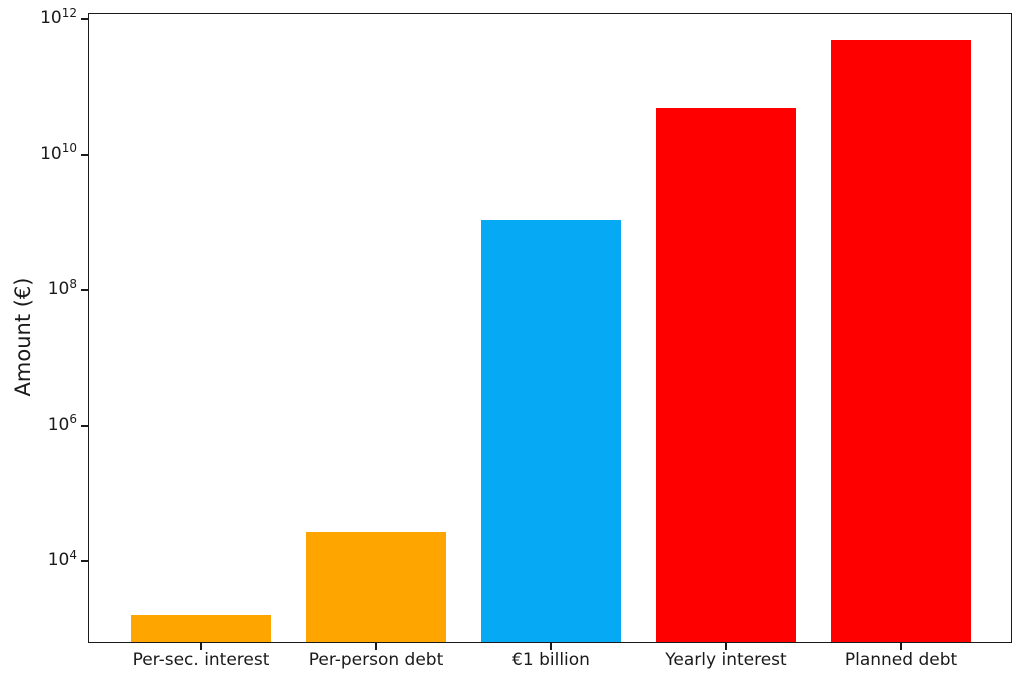 The height and width of the screenshot is (683, 1024). I want to click on x-tick-label: Per-sec. interest, so click(201, 660).